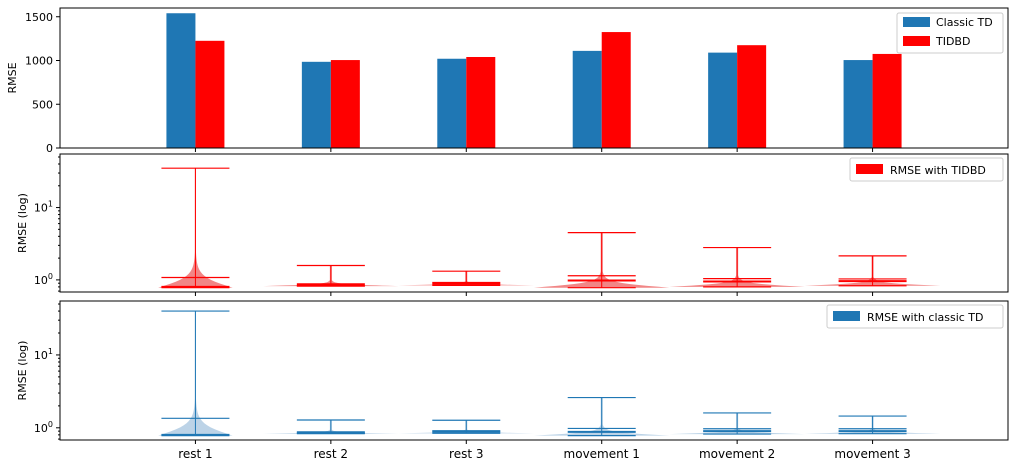  What do you see at coordinates (42, 104) in the screenshot?
I see `y-tick-label: 500` at bounding box center [42, 104].